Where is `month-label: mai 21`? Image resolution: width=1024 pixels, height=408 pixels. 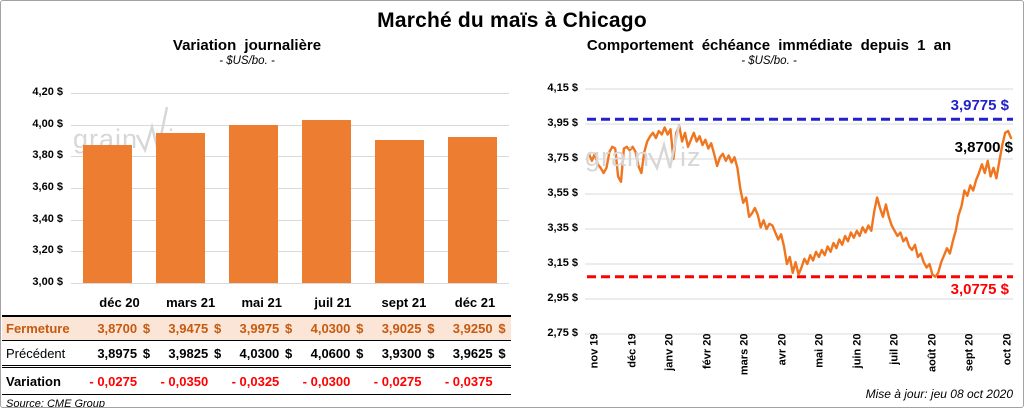 month-label: mai 21 is located at coordinates (261, 302).